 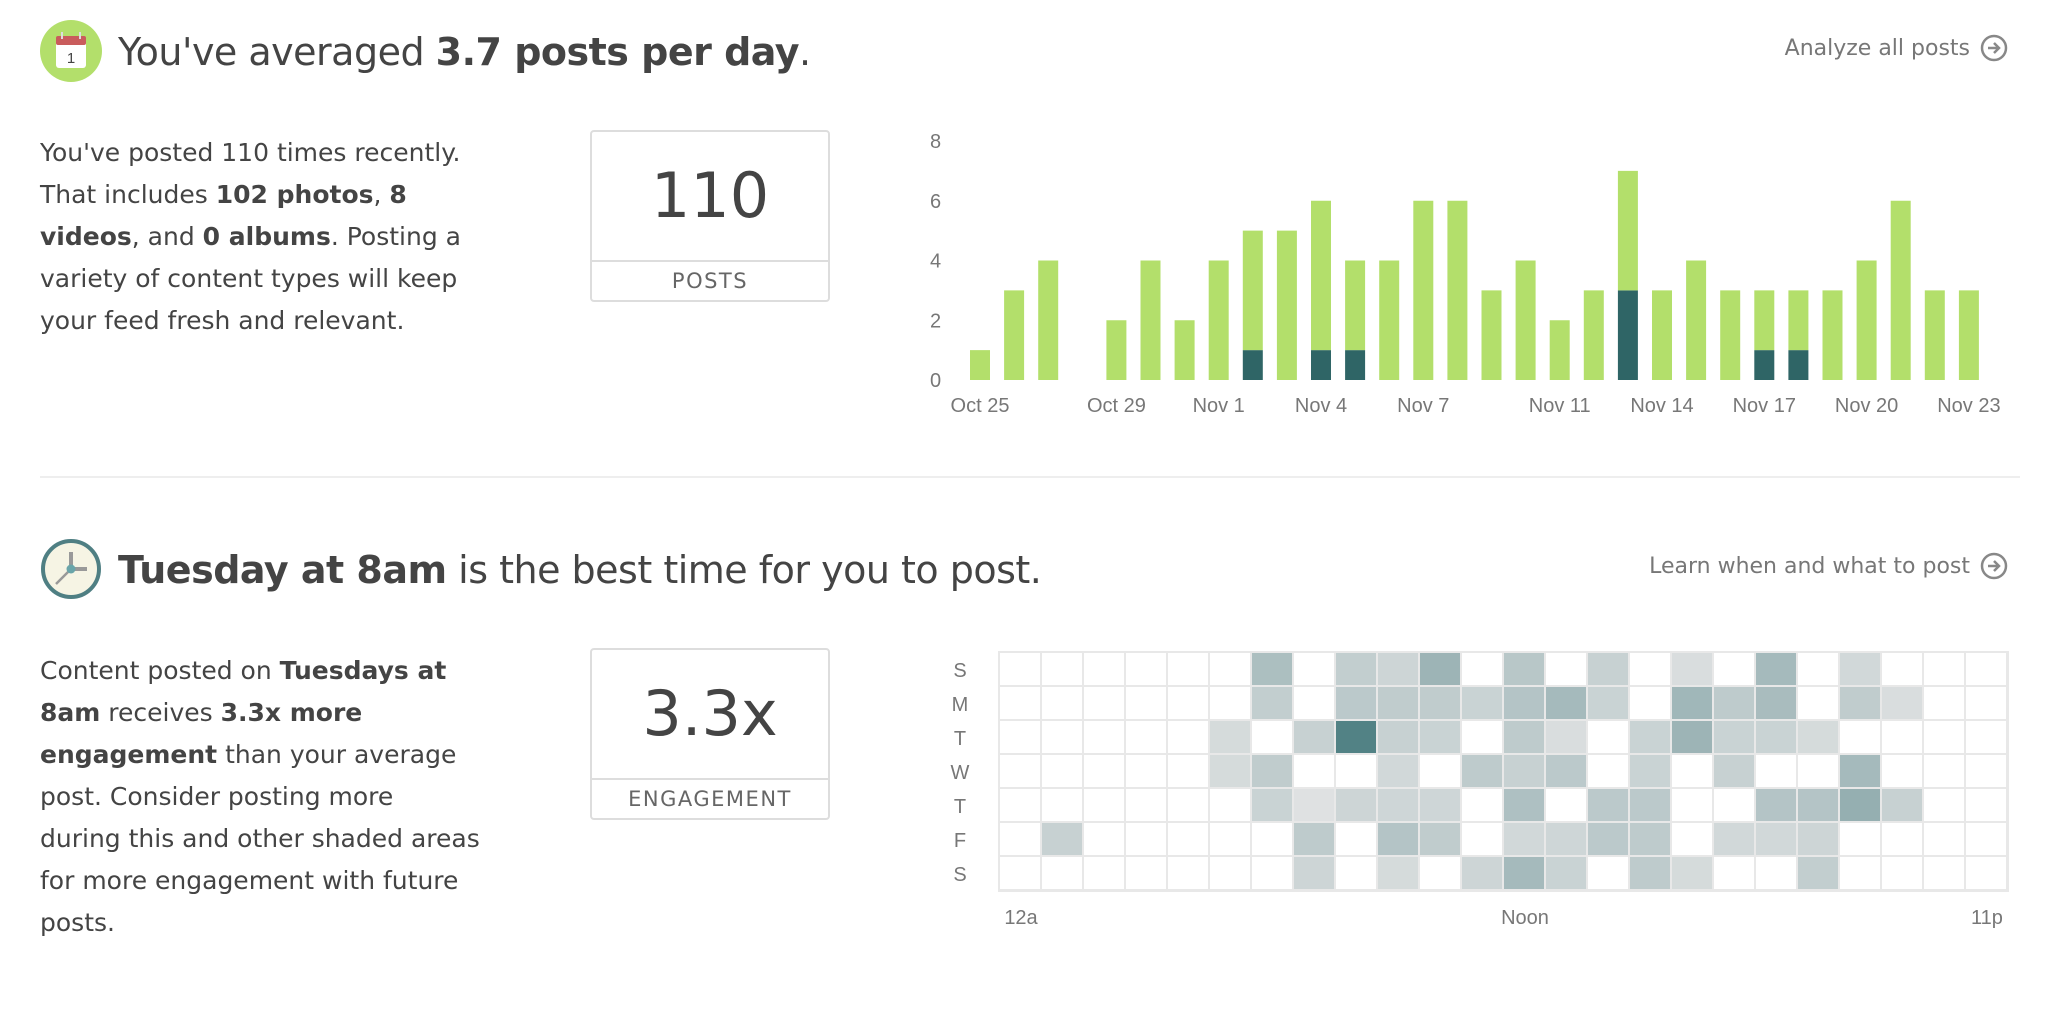 I want to click on day-label: M, so click(x=960, y=705).